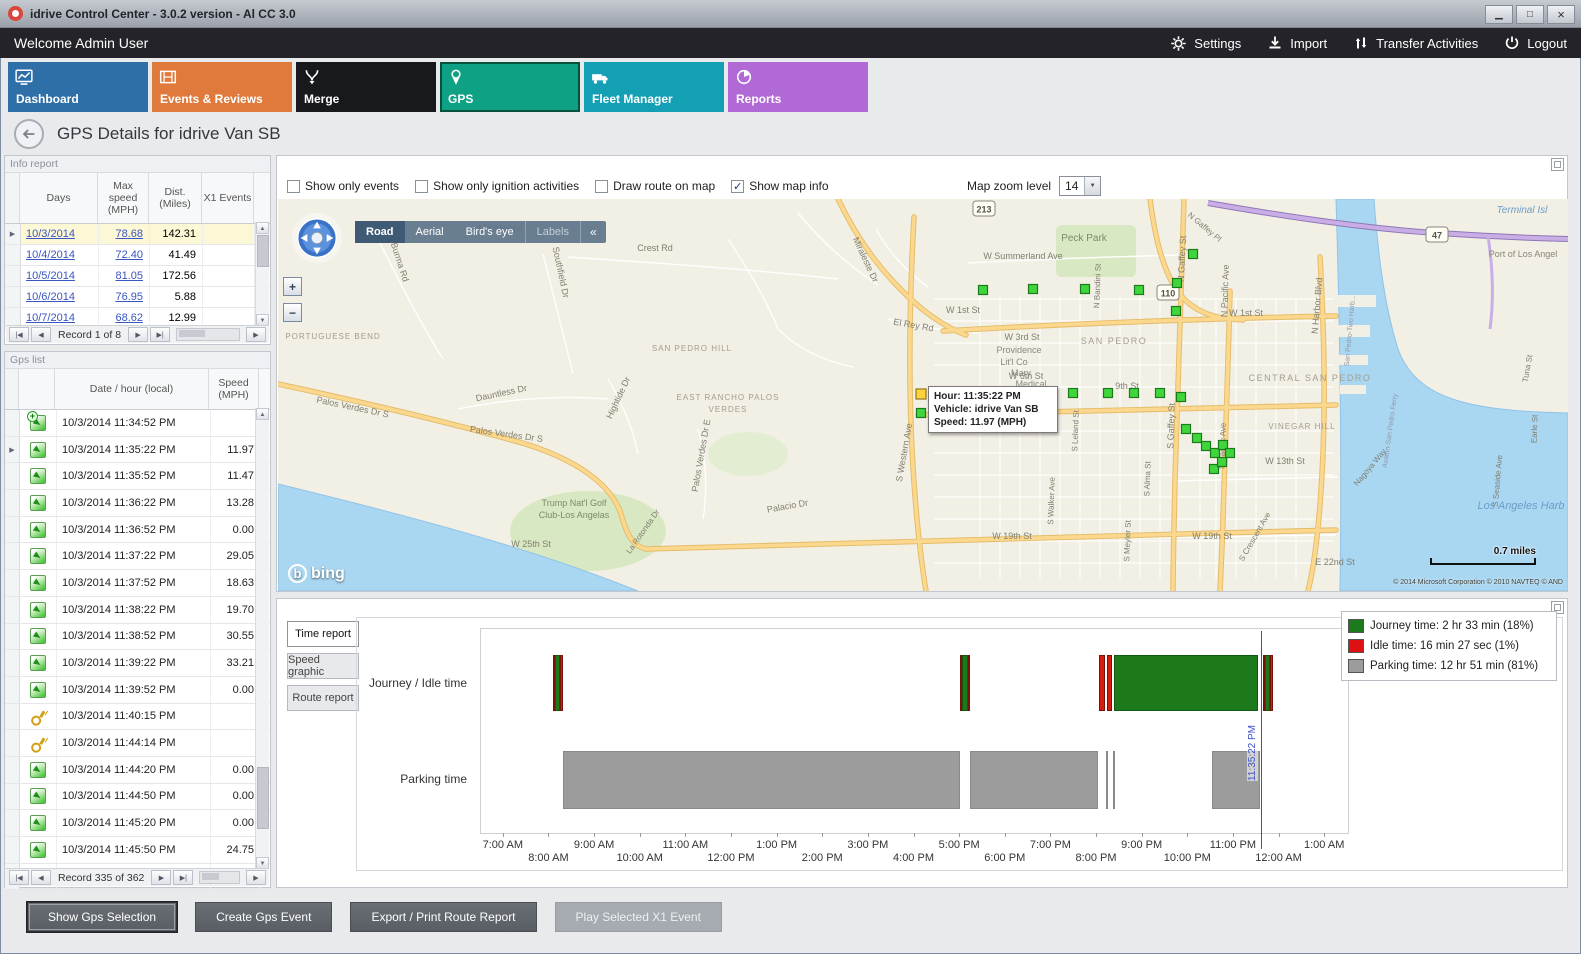 This screenshot has width=1581, height=954. Describe the element at coordinates (780, 186) in the screenshot. I see `checkbox-show-map-info: ✓ Show map info` at that location.